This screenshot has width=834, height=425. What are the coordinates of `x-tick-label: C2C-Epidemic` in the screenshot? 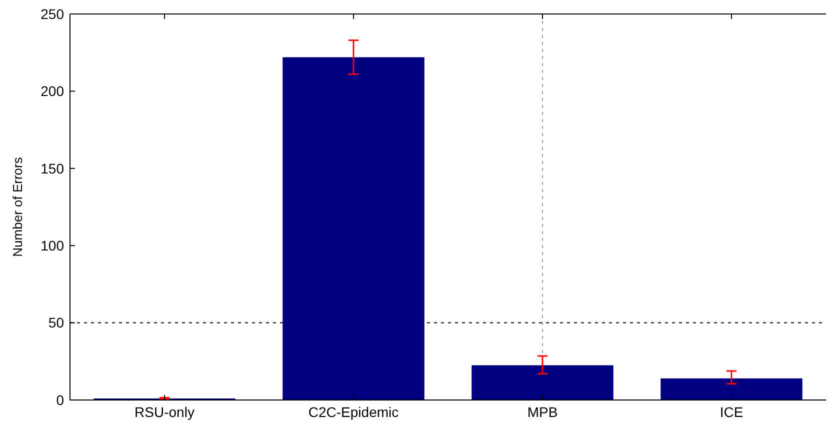 It's located at (353, 412).